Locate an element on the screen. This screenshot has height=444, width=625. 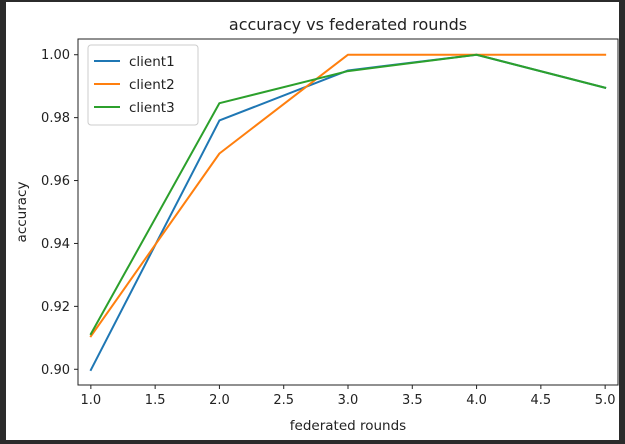
x-tick-label: 3.0 is located at coordinates (348, 400).